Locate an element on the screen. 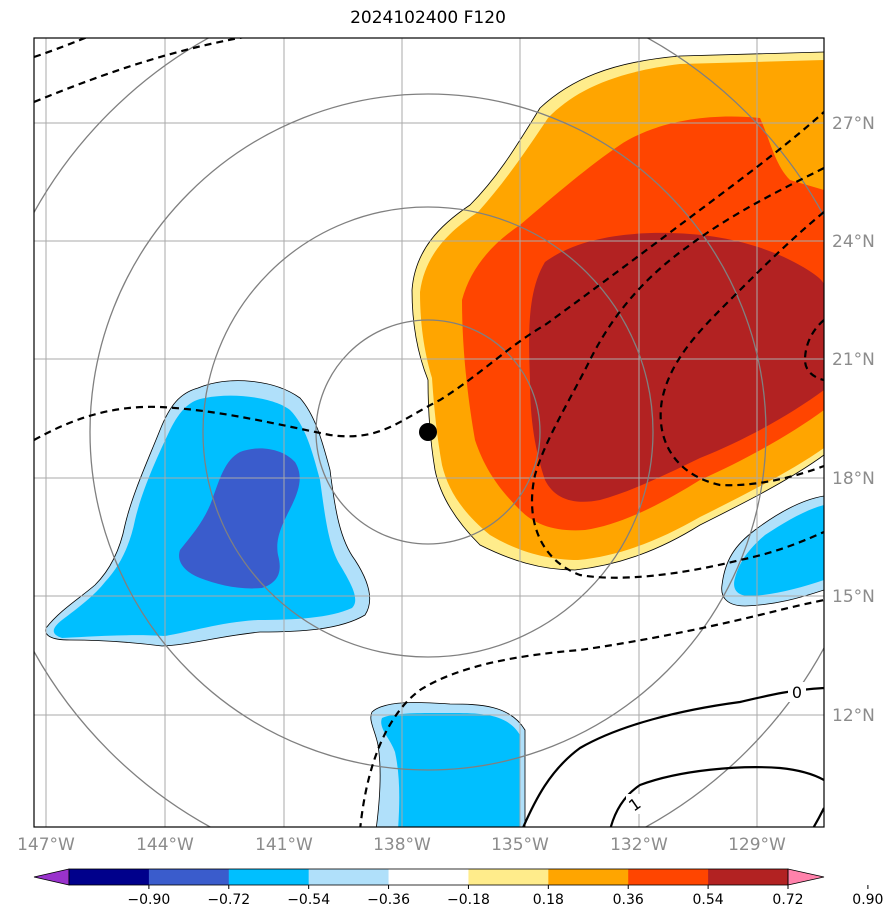  lat-label: 12°N is located at coordinates (853, 716).